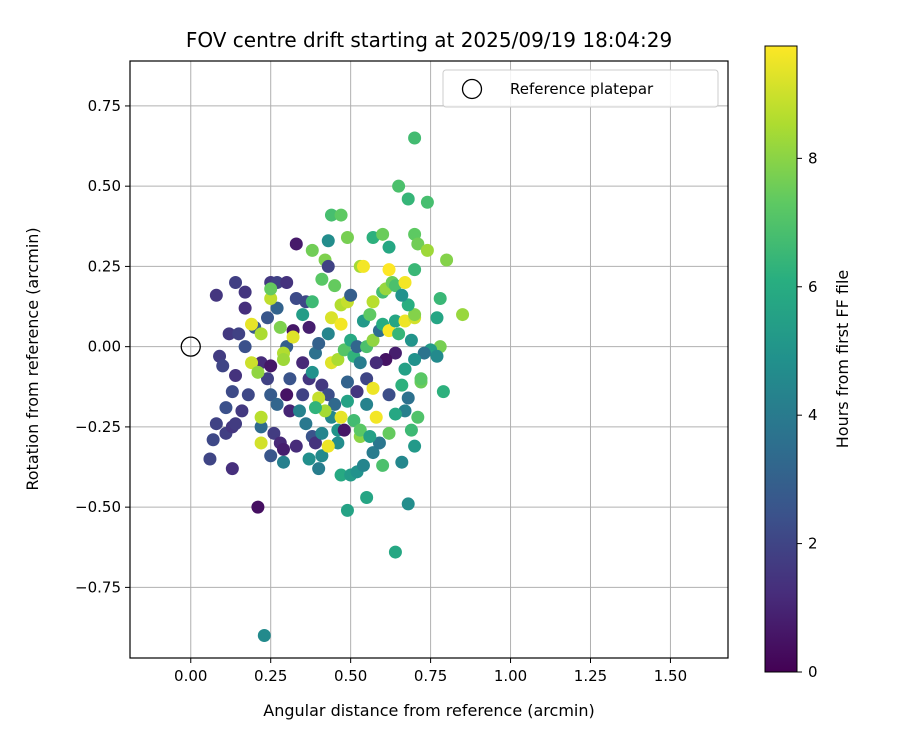  Describe the element at coordinates (781, 359) in the screenshot. I see `colorbar-gradient` at that location.